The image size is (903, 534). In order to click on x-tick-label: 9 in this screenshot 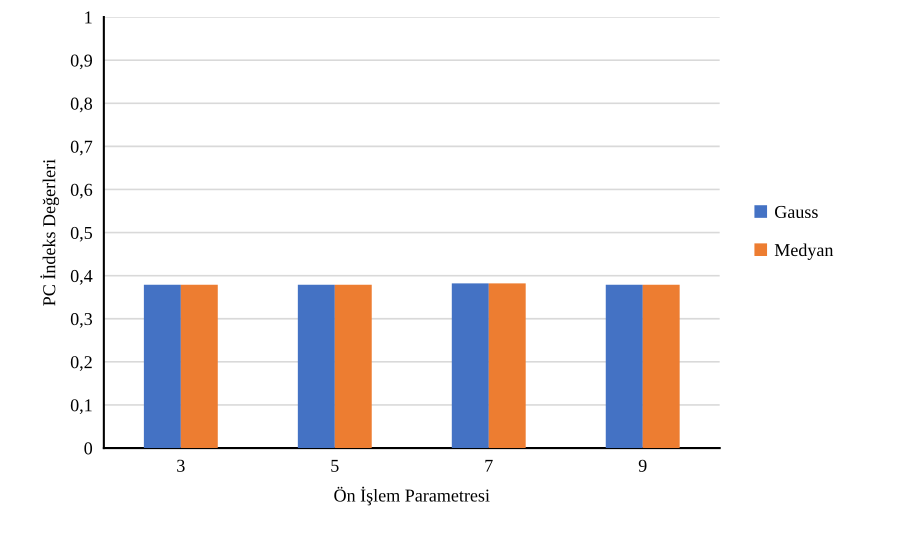, I will do `click(642, 466)`.